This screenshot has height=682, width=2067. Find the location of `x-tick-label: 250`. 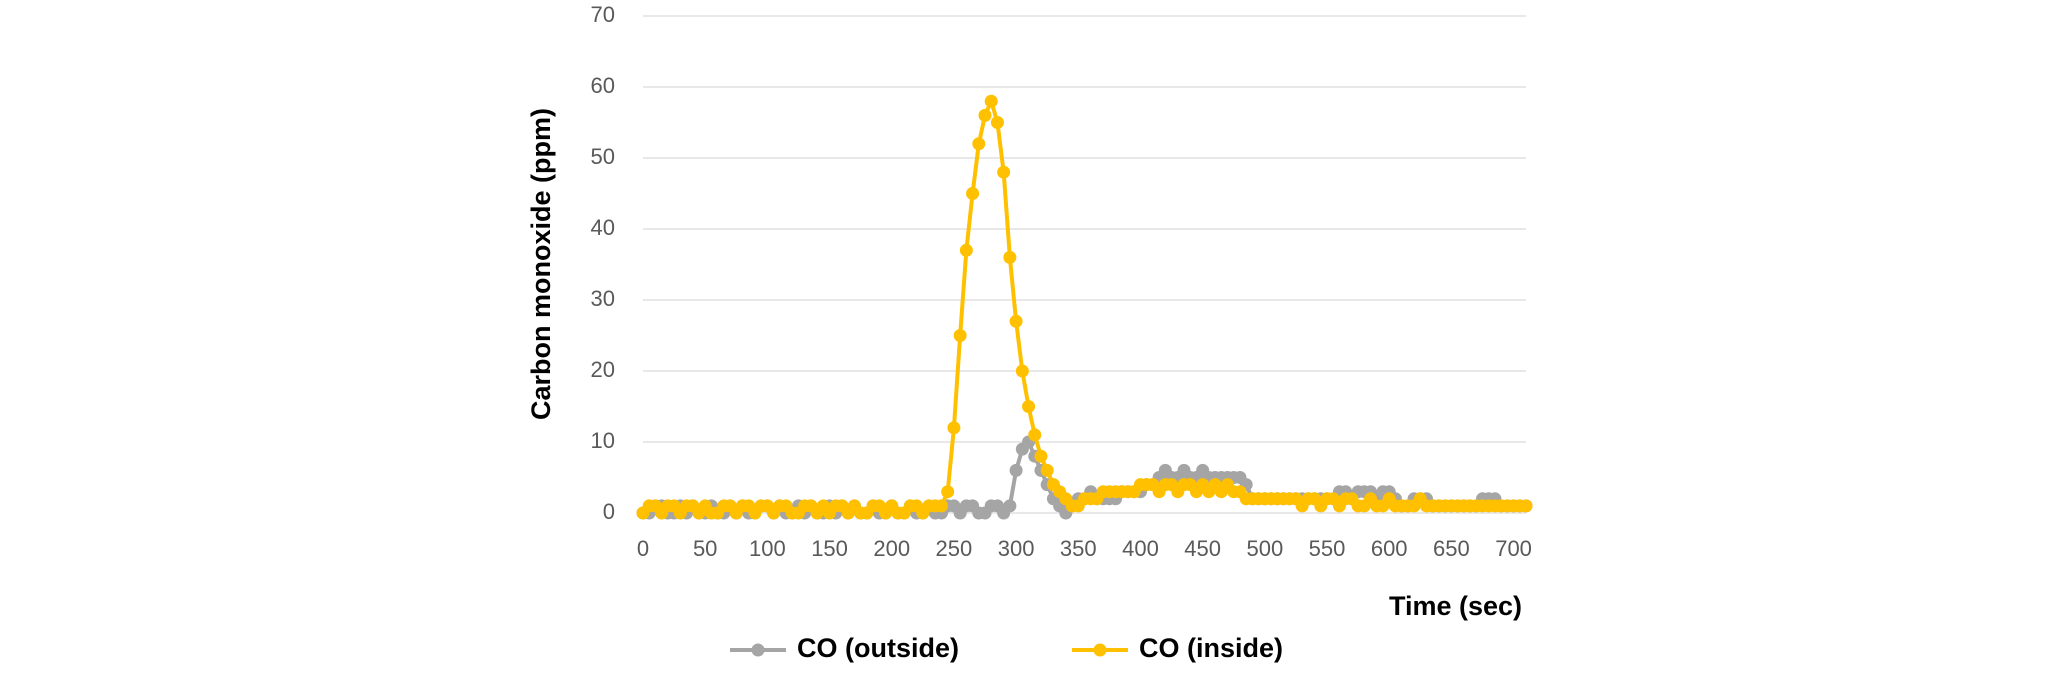

x-tick-label: 250 is located at coordinates (954, 548).